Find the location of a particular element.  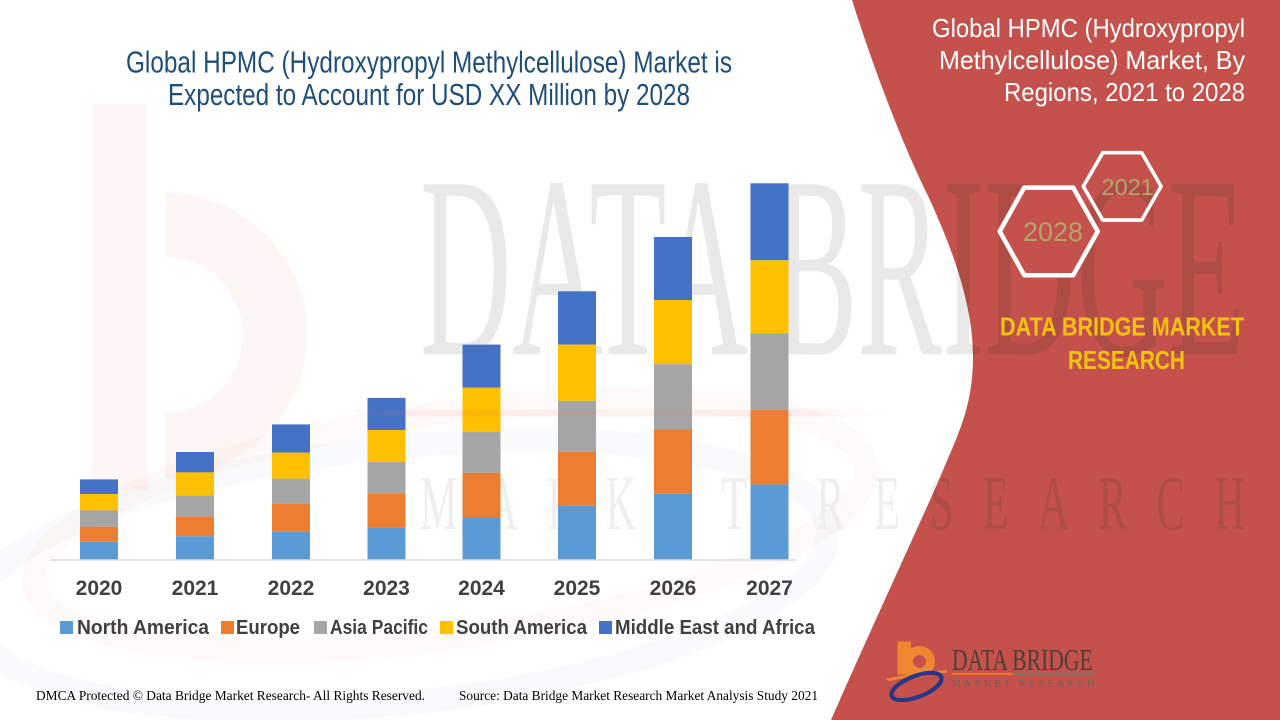

svg-text: RESEARCH is located at coordinates (1126, 360).